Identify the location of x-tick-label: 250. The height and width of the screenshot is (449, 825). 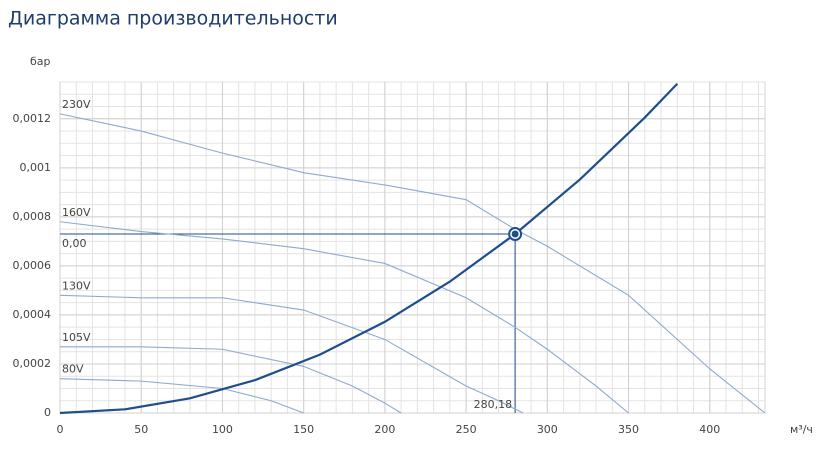
(466, 429).